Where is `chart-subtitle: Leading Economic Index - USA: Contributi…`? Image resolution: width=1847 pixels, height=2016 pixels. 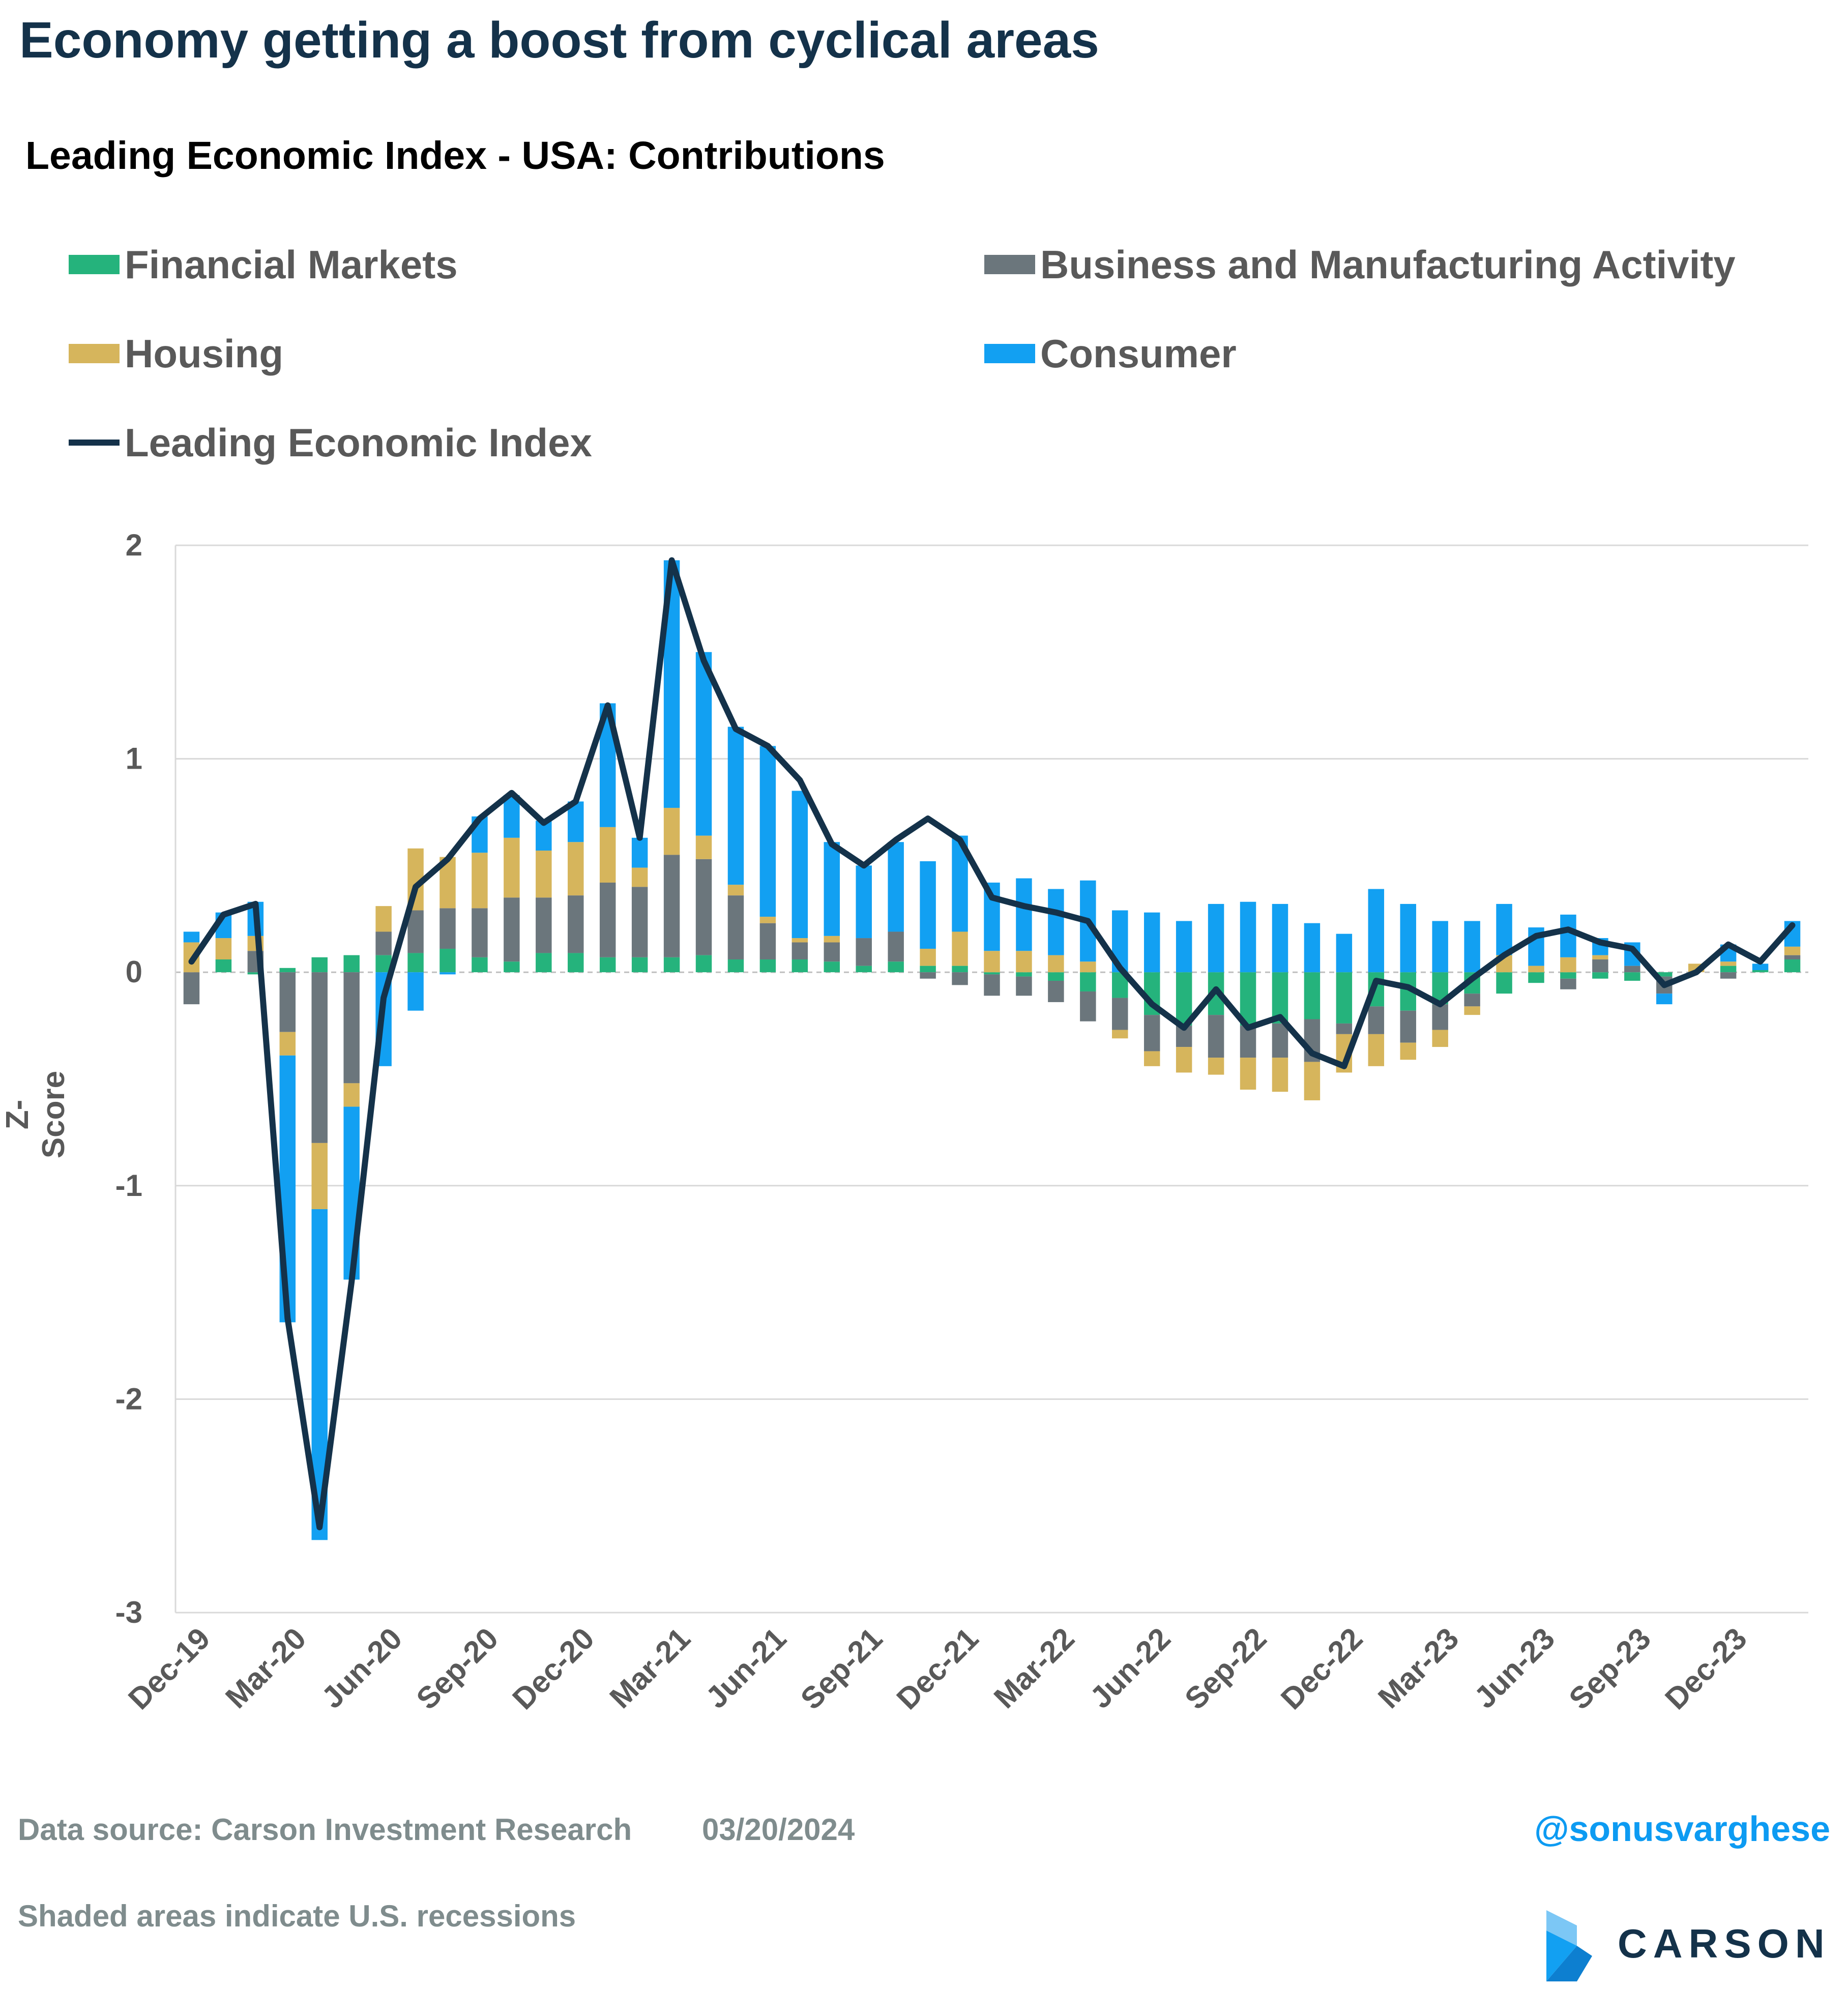
chart-subtitle: Leading Economic Index - USA: Contributi… is located at coordinates (455, 156).